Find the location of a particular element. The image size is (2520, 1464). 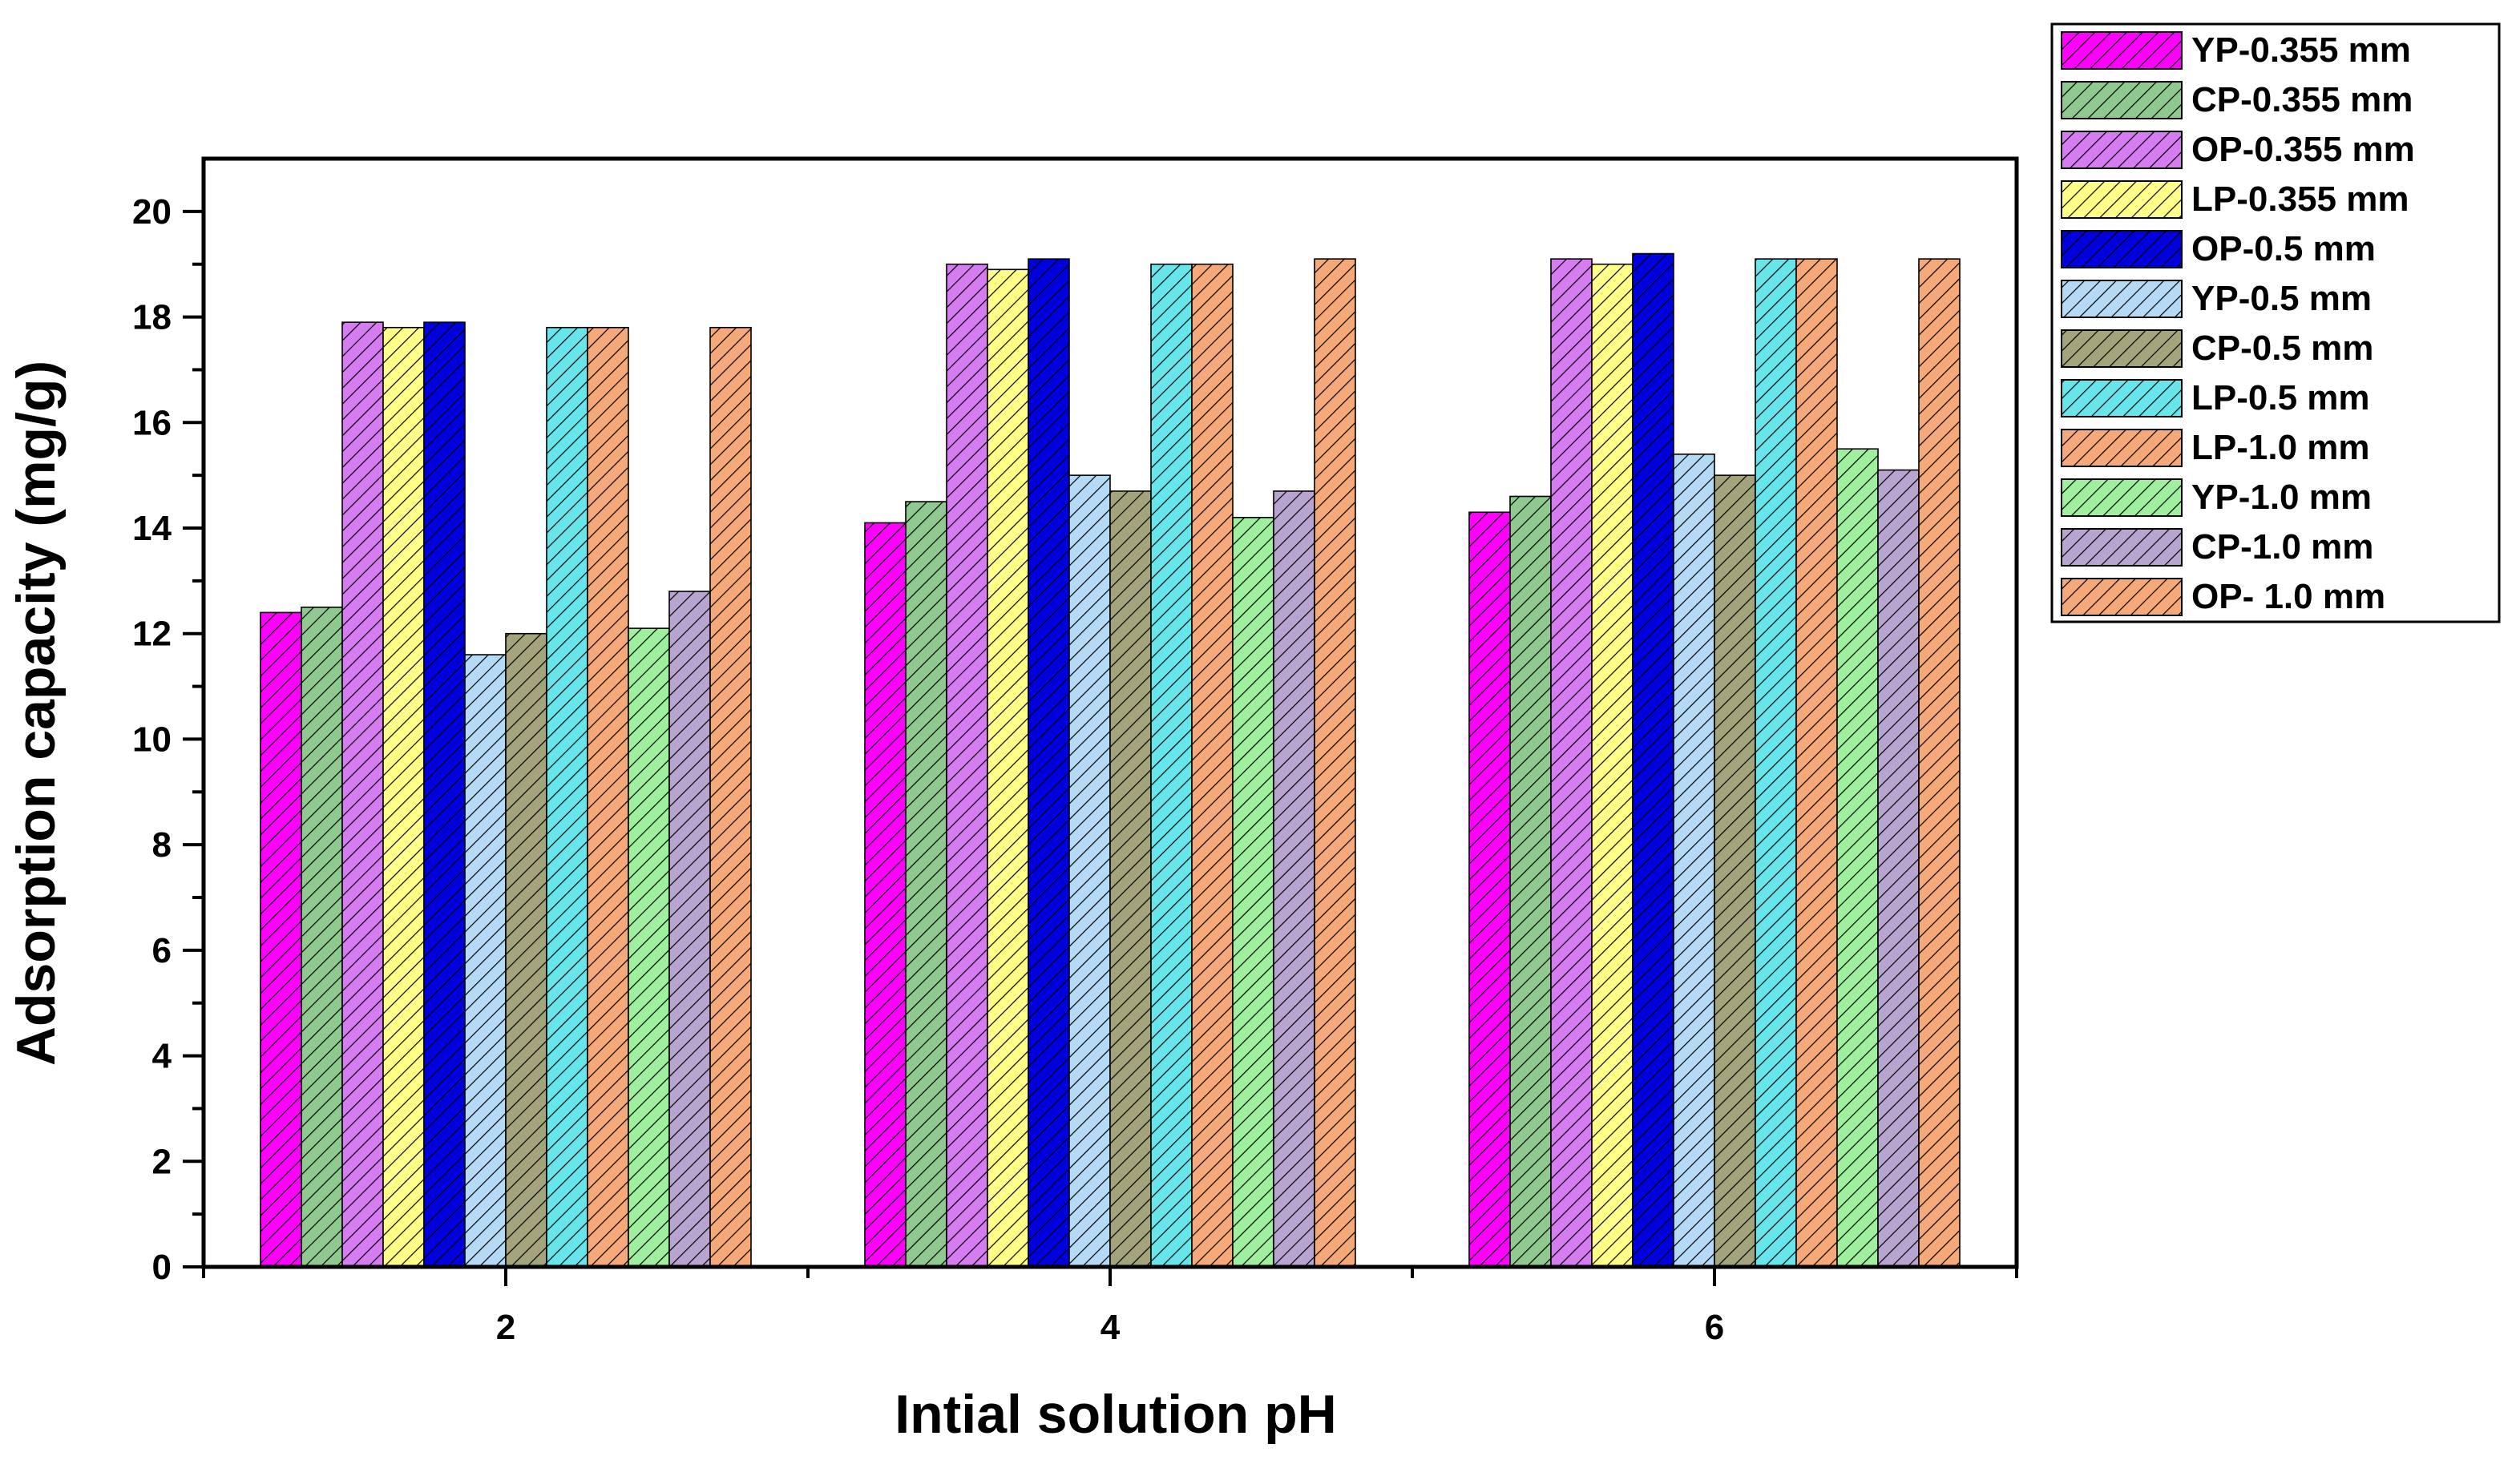

bar-op-0.5mm-ph6 is located at coordinates (1653, 760).